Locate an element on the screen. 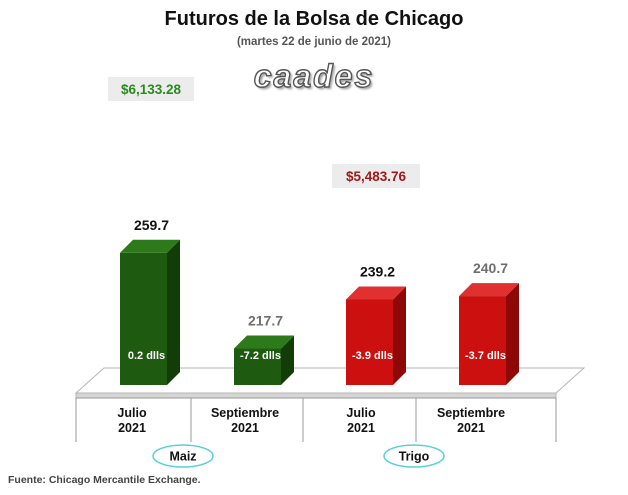 The image size is (628, 495). value-label: 240.7 is located at coordinates (490, 268).